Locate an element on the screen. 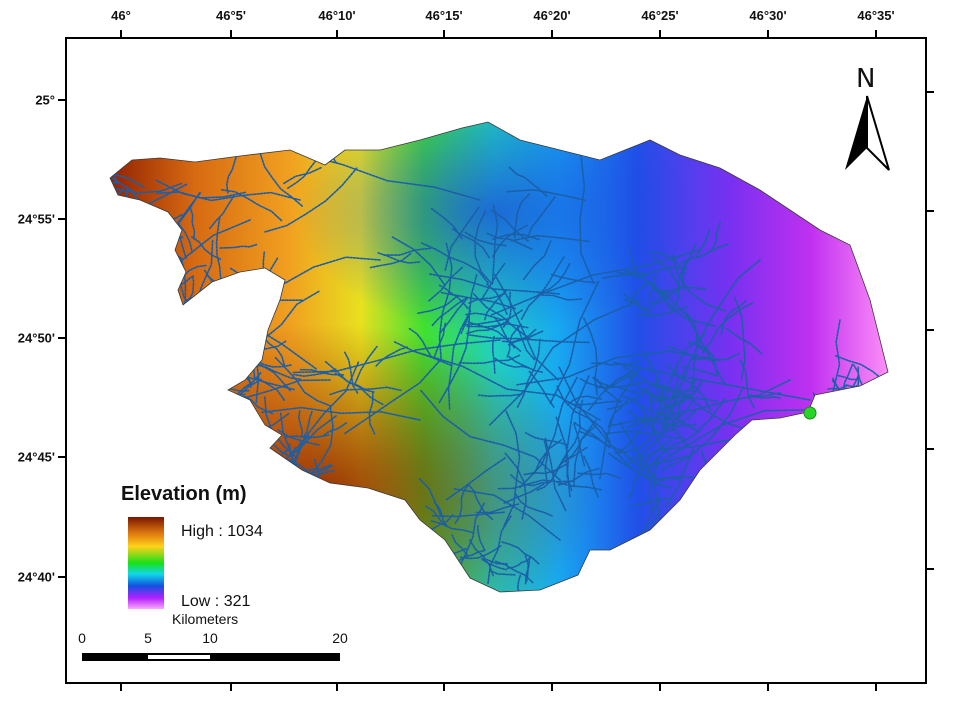  lat-label: 25° is located at coordinates (45, 100).